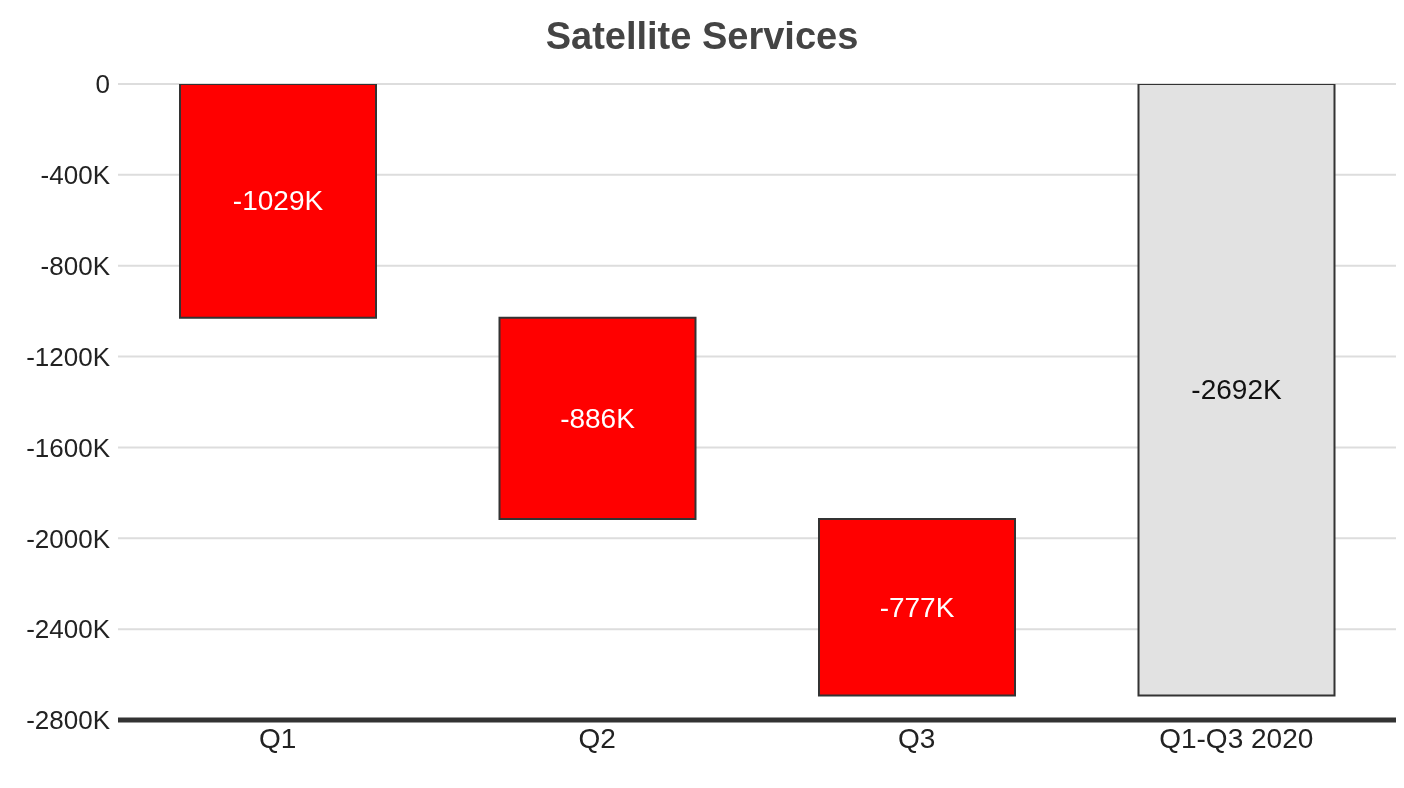  I want to click on y-tick-label: -2800K, so click(68, 720).